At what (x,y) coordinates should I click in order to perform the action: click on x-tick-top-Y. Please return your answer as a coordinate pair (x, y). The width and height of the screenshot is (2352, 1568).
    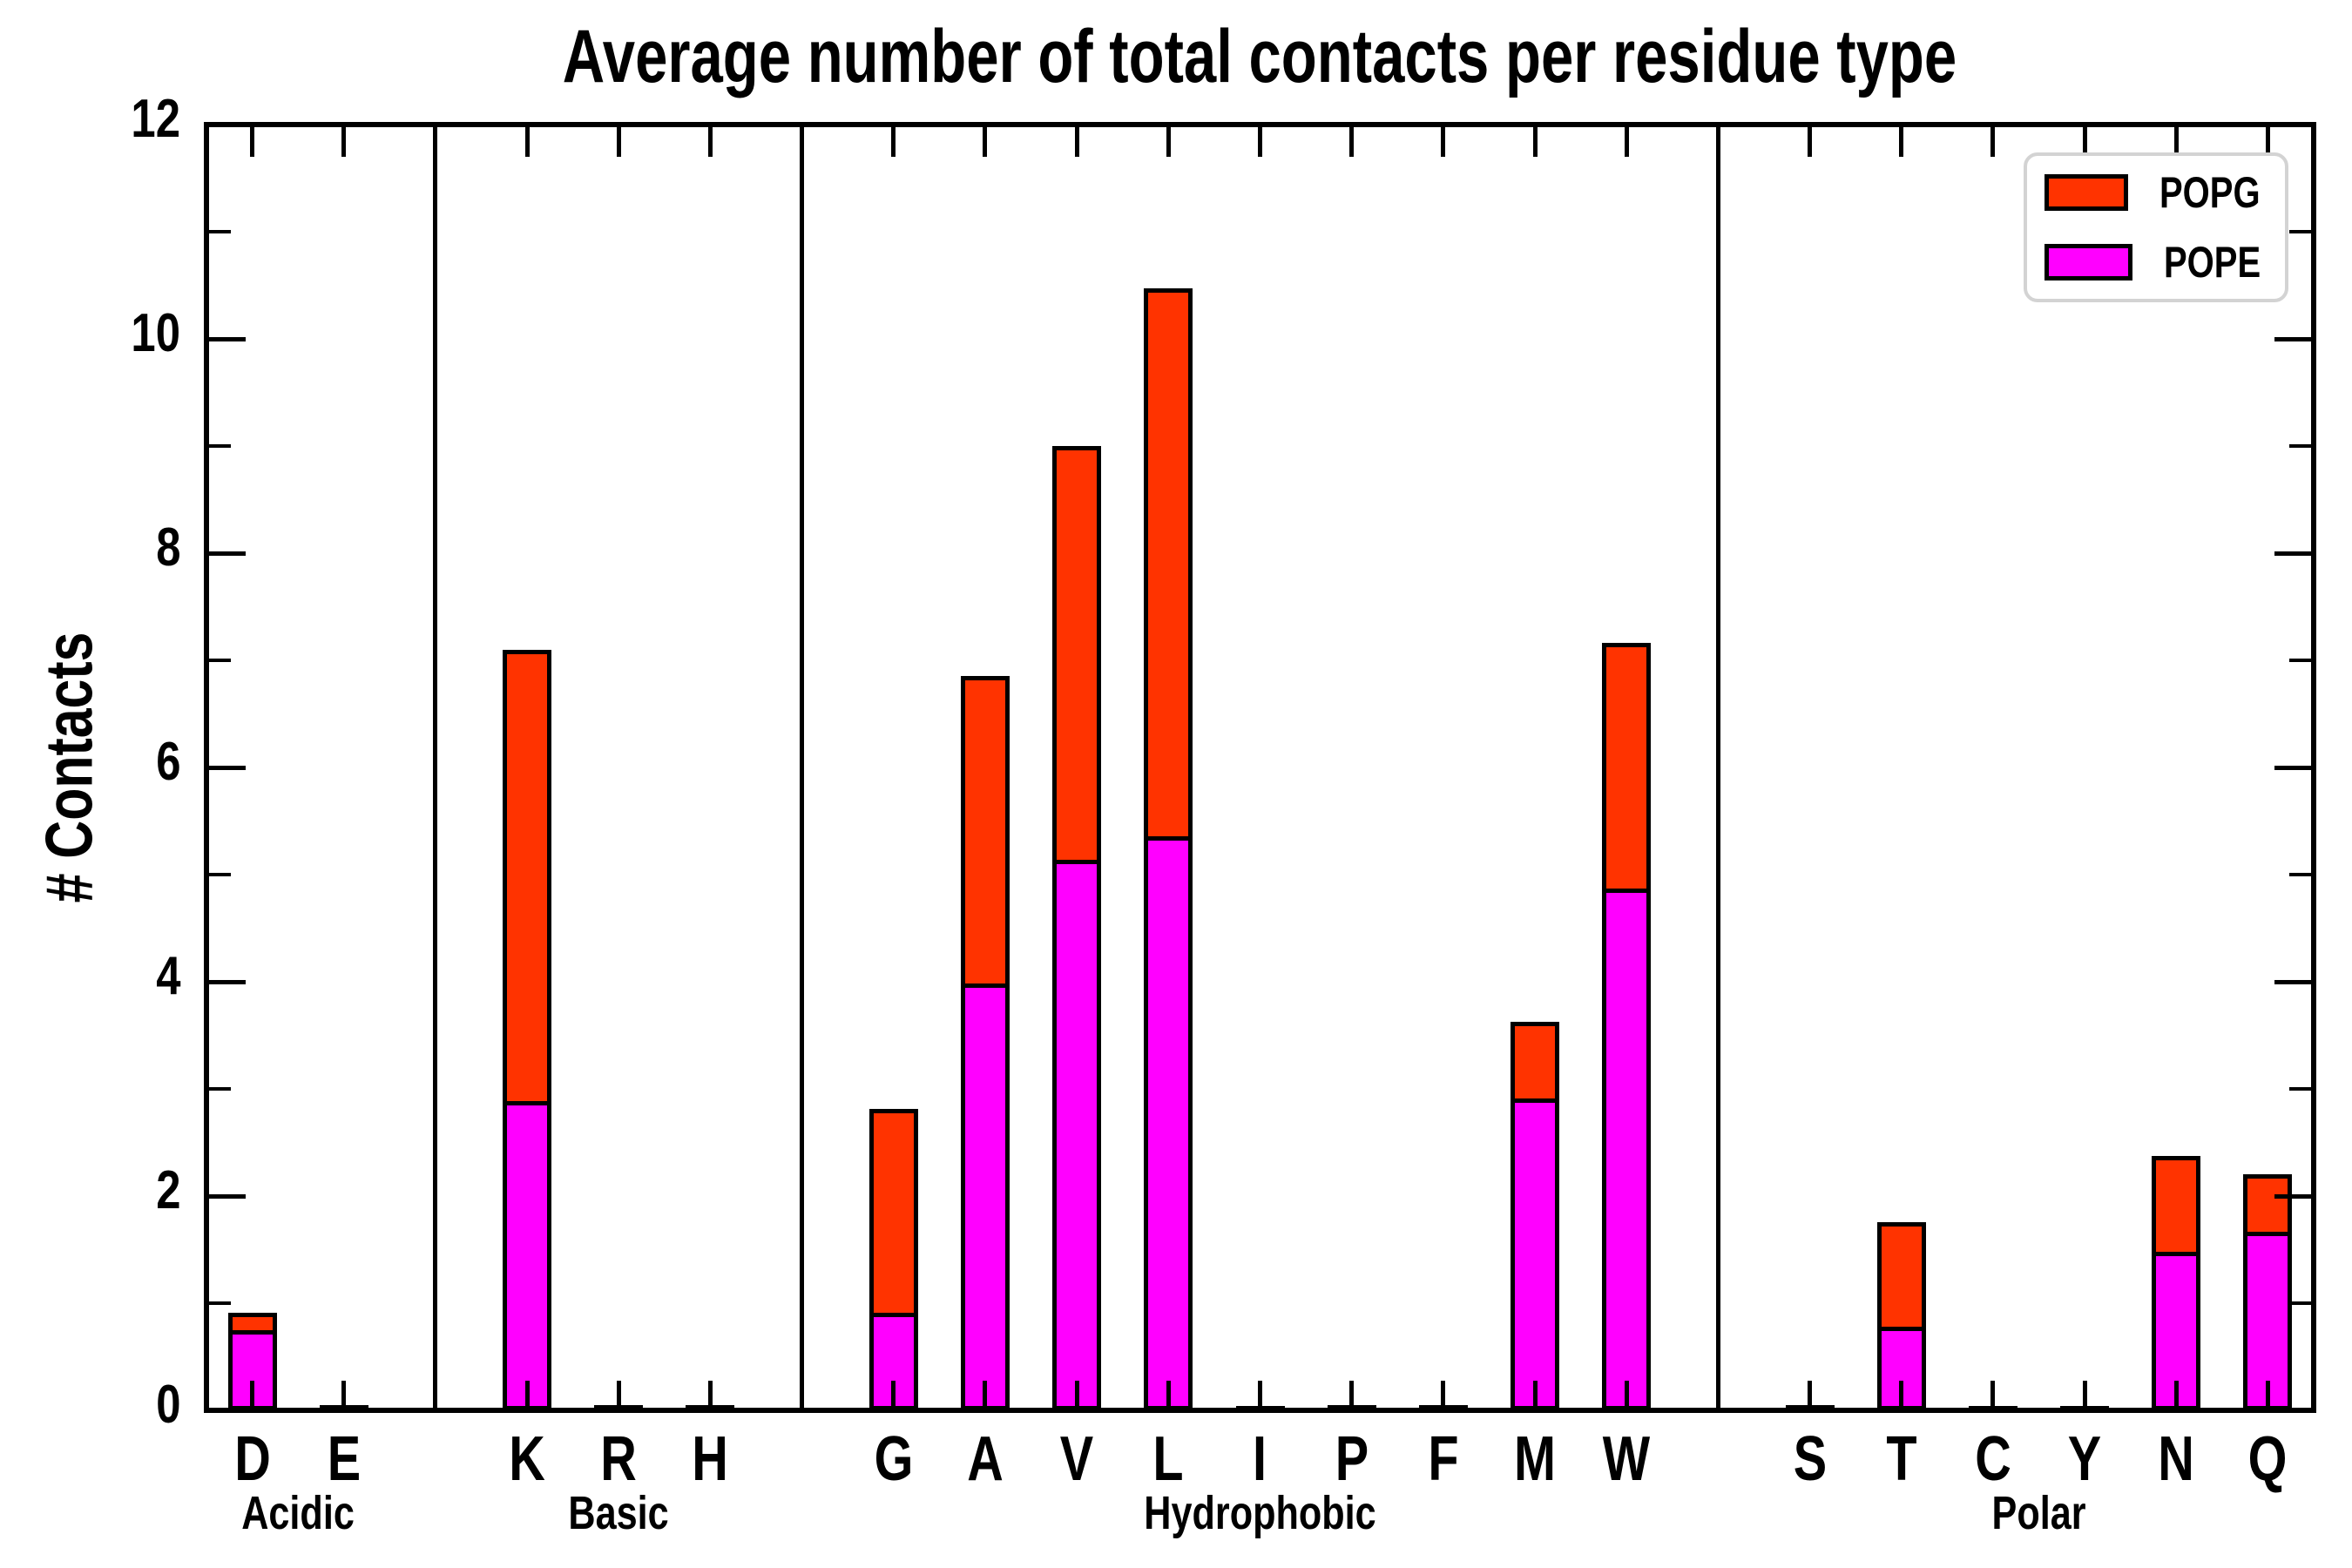
    Looking at the image, I should click on (2084, 142).